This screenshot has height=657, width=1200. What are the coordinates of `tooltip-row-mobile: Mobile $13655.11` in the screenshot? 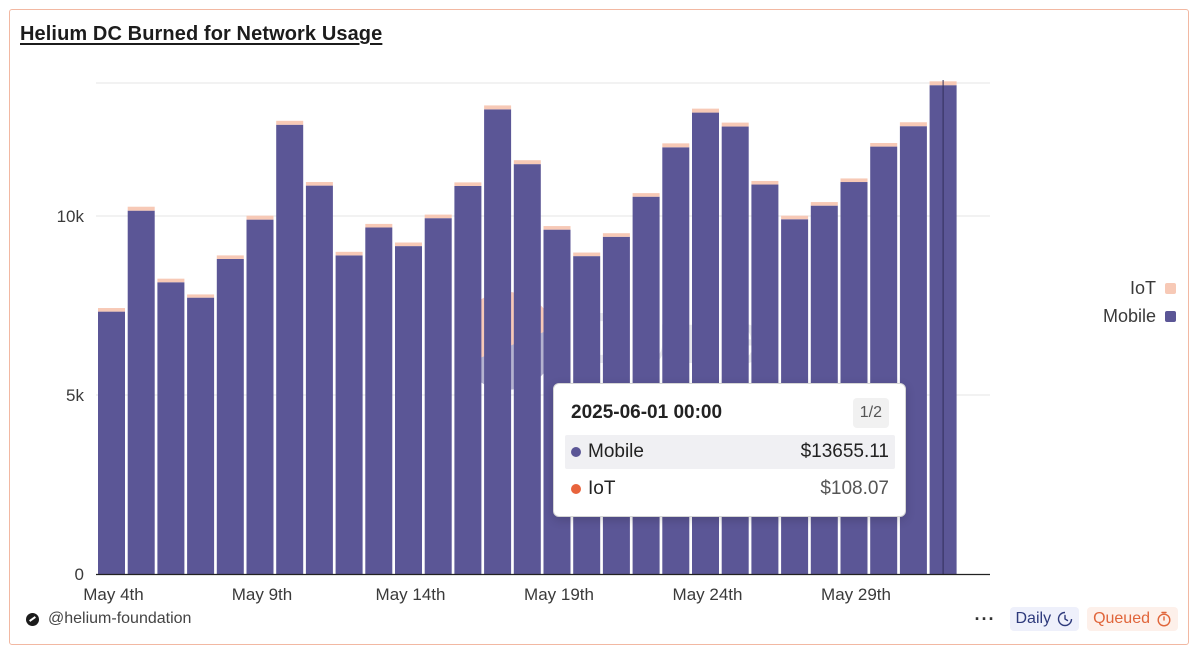 It's located at (730, 452).